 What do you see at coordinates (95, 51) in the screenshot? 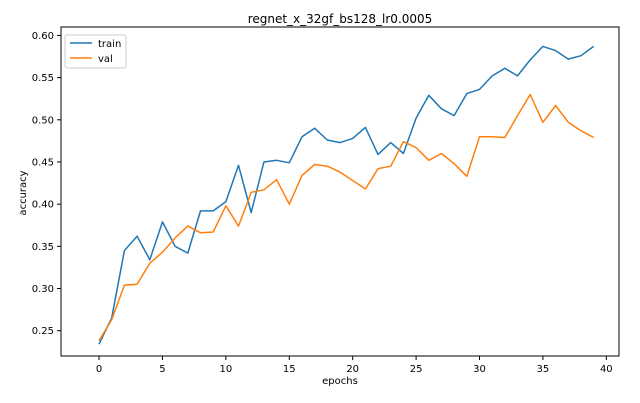
I see `legend: train val` at bounding box center [95, 51].